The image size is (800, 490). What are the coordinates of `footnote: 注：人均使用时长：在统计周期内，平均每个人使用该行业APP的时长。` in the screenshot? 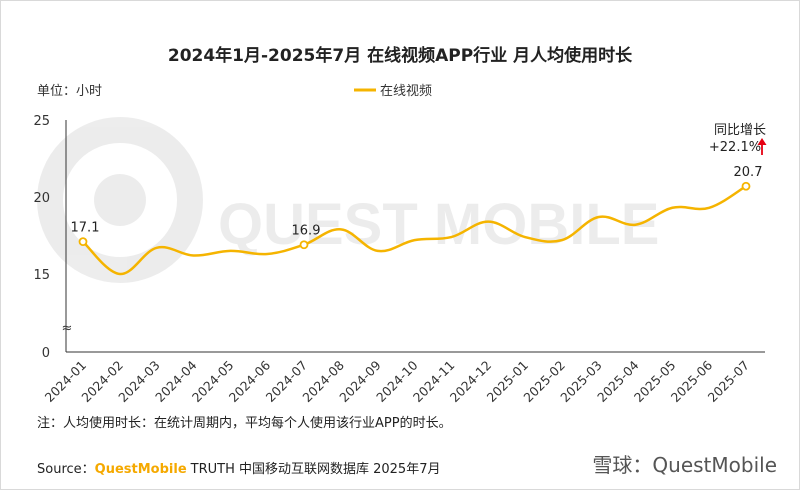 It's located at (244, 423).